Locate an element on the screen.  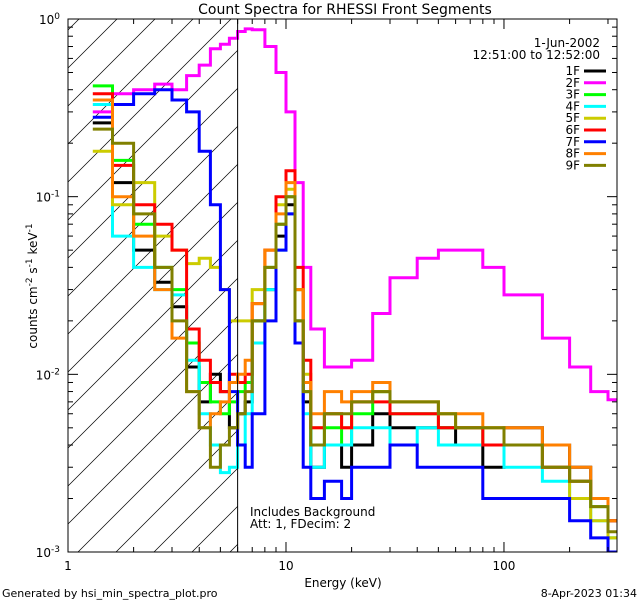
x-axis-label: Energy (keV) is located at coordinates (342, 583).